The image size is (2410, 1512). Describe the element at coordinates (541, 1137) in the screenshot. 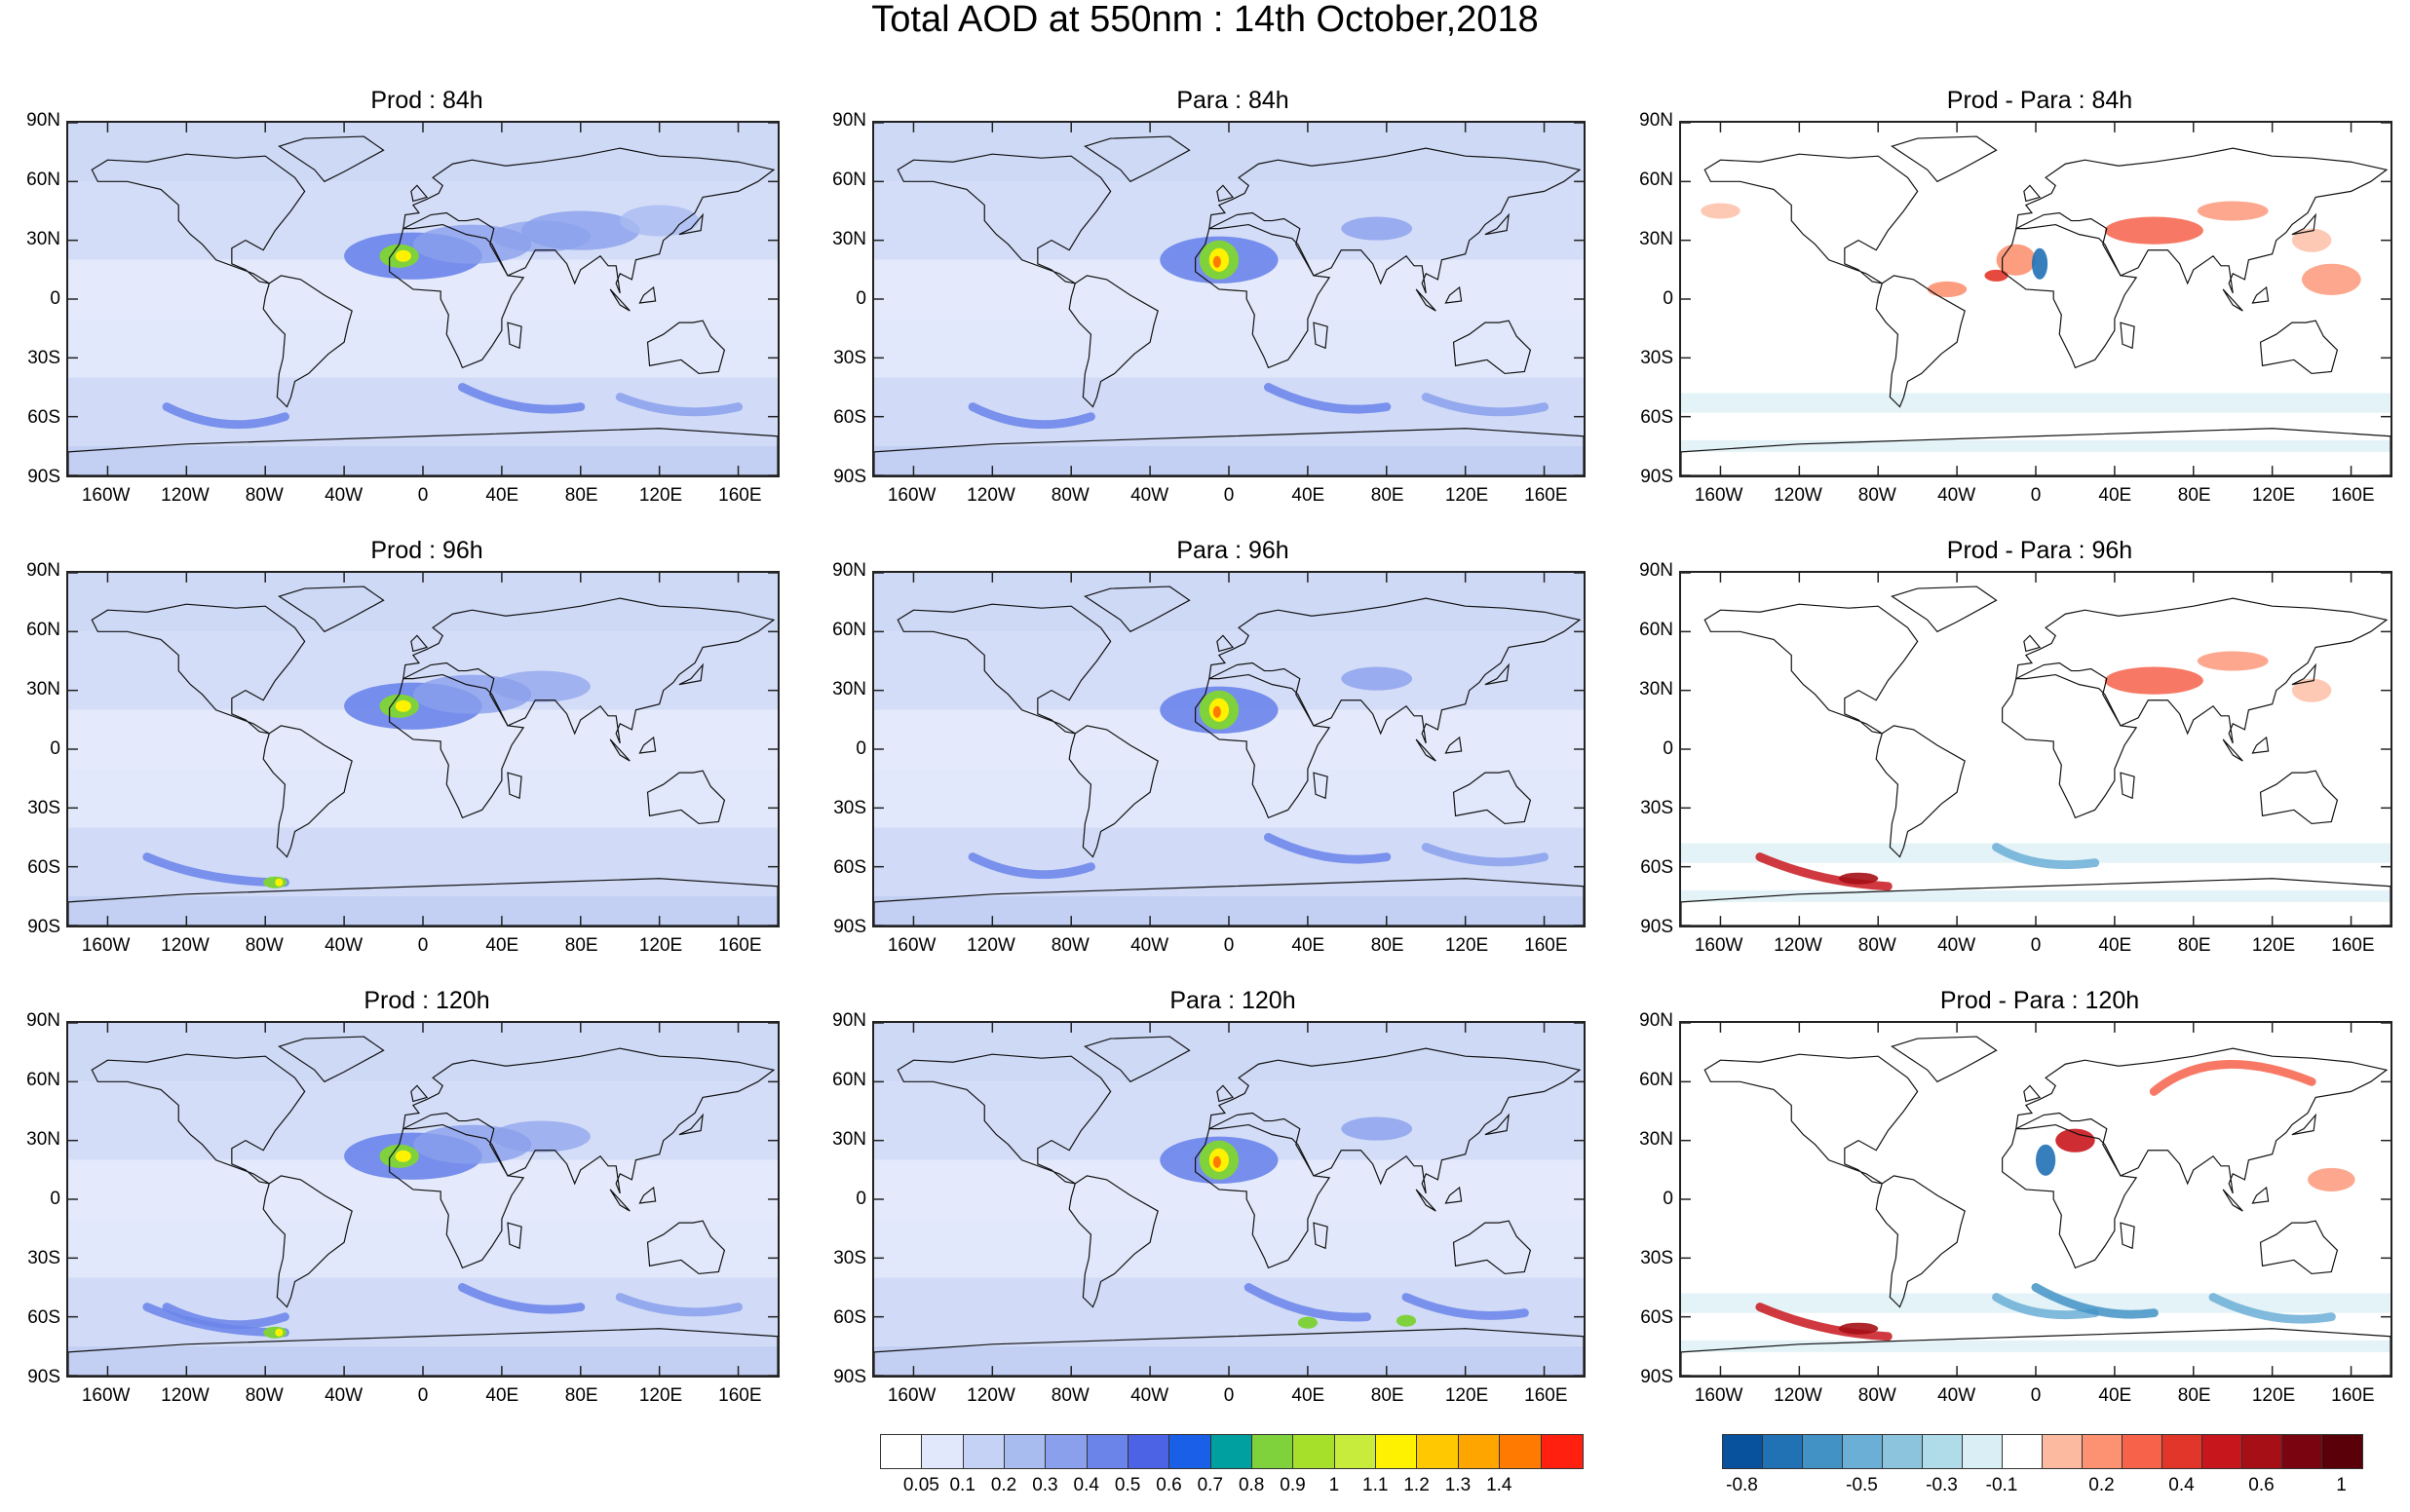

I see `field-blob-saharan-dust` at that location.